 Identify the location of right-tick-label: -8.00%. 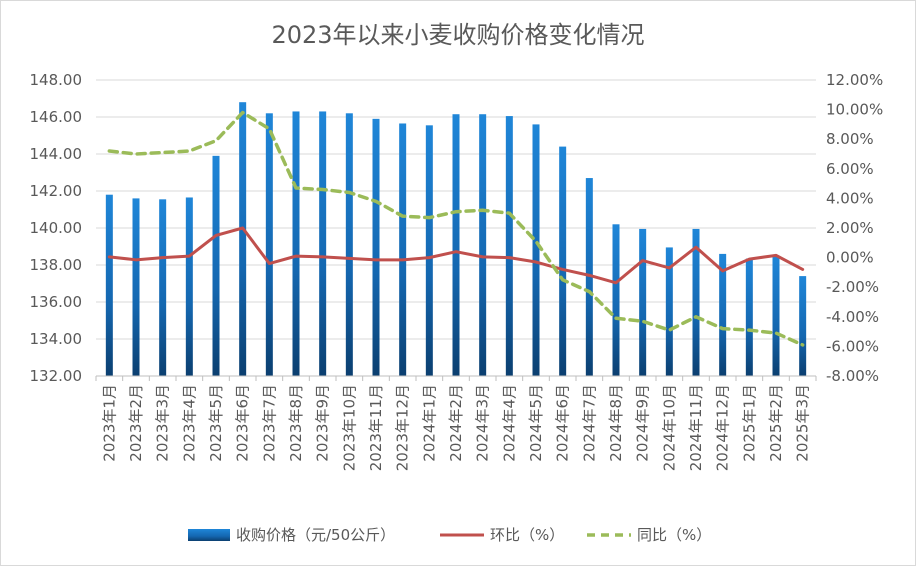
(852, 376).